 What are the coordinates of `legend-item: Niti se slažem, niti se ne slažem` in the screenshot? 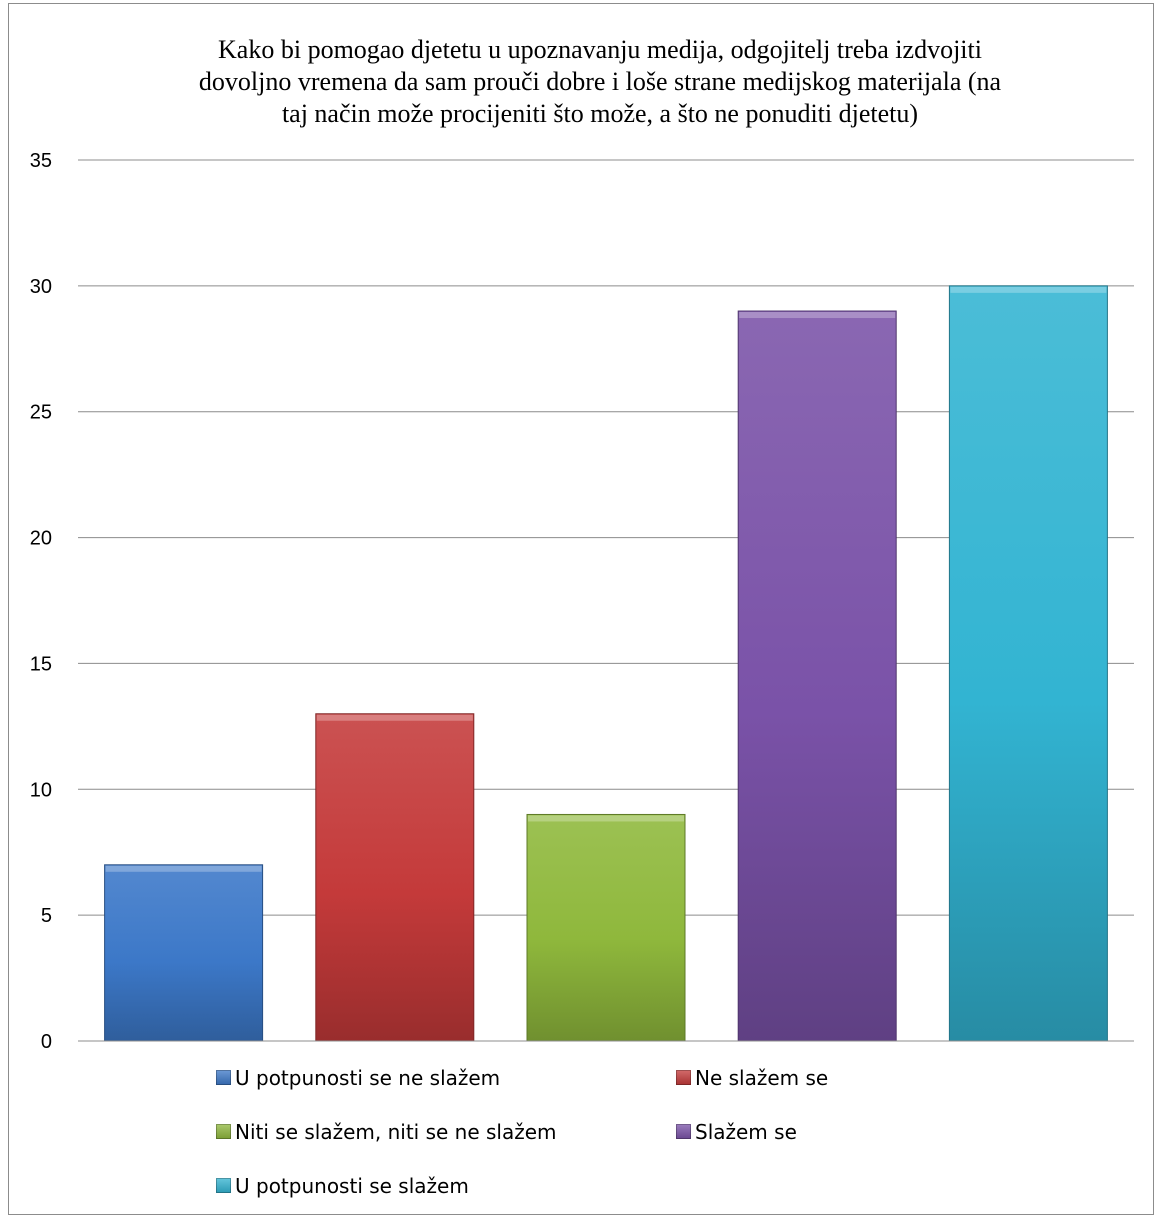 It's located at (386, 1132).